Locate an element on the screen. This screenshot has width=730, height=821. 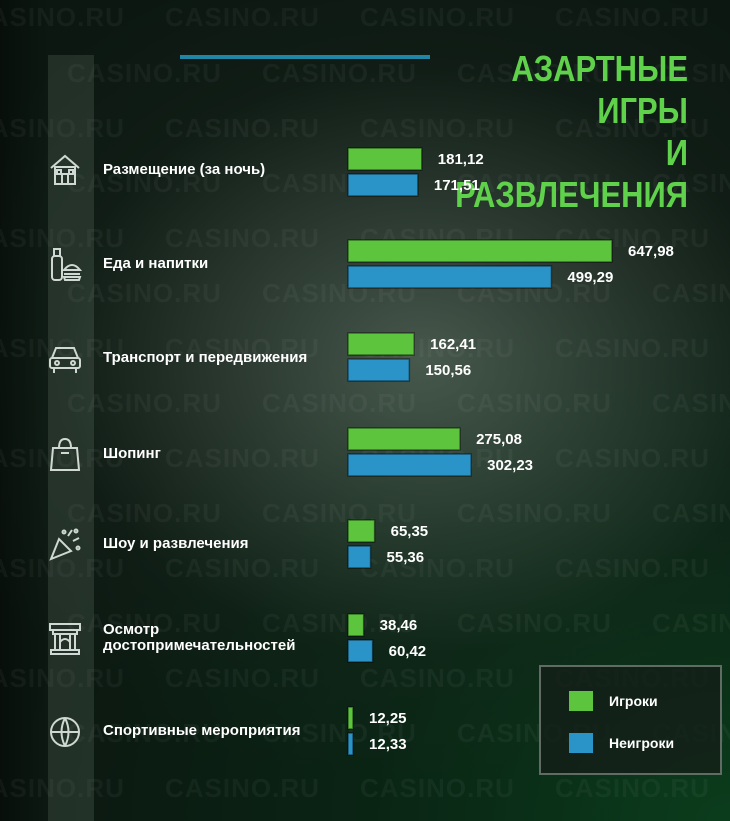
data-label-players-transport: 162,41 is located at coordinates (453, 344).